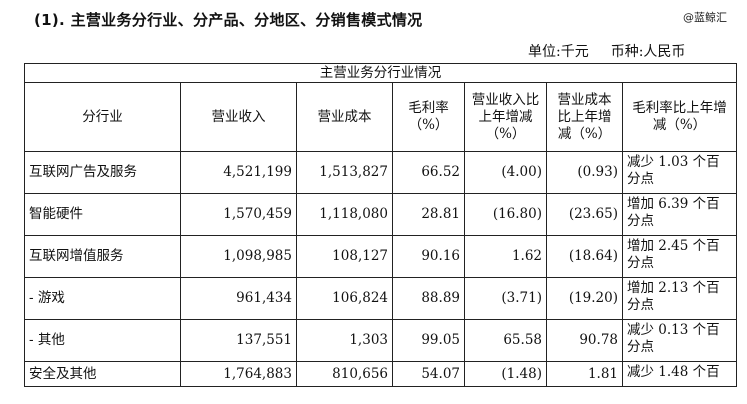 This screenshot has width=747, height=404. What do you see at coordinates (344, 374) in the screenshot?
I see `cost-cell: 810,656` at bounding box center [344, 374].